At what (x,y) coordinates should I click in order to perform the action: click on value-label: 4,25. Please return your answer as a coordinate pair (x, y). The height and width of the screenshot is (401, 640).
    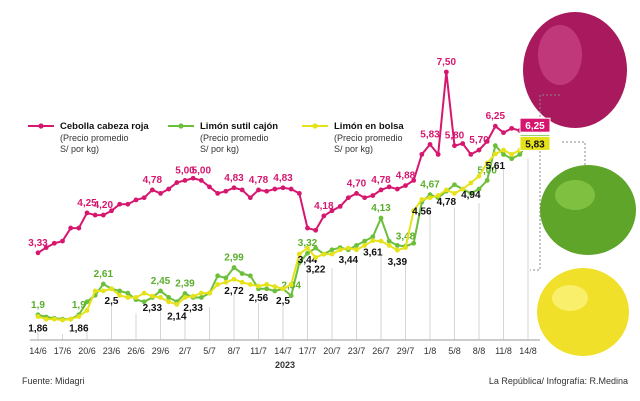
    Looking at the image, I should click on (87, 203).